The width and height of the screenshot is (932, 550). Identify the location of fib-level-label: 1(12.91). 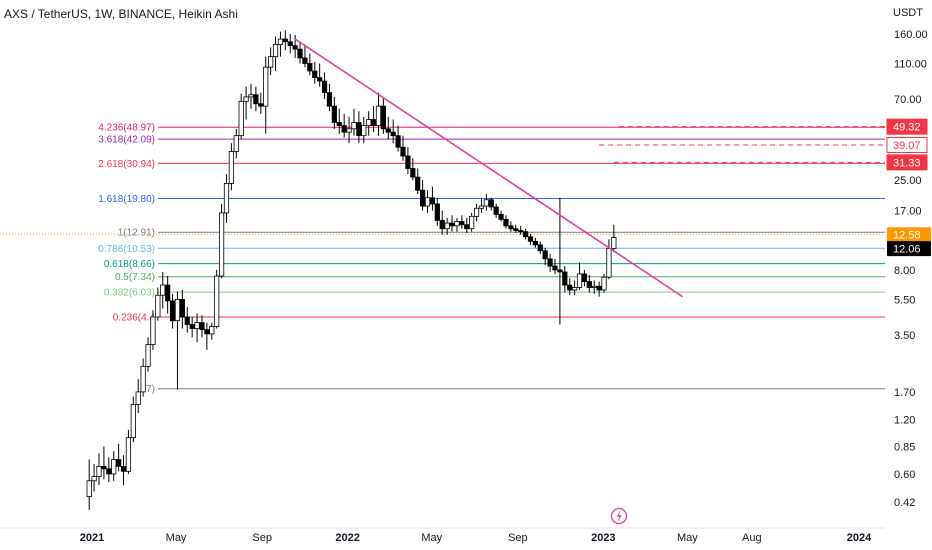
(136, 233).